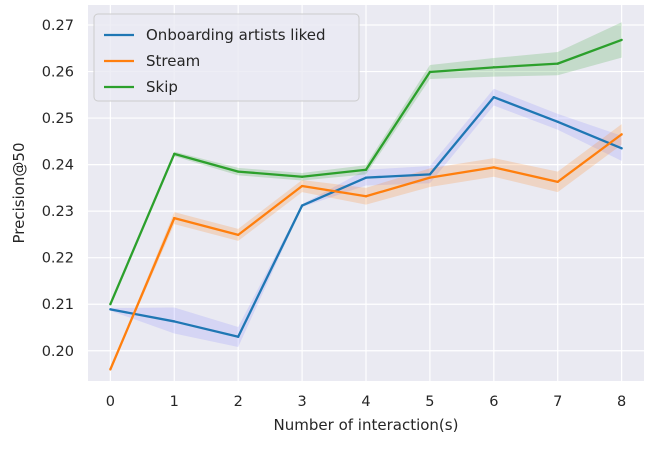 Image resolution: width=665 pixels, height=449 pixels. Describe the element at coordinates (366, 425) in the screenshot. I see `x-axis-label: Number of interaction(s)` at that location.